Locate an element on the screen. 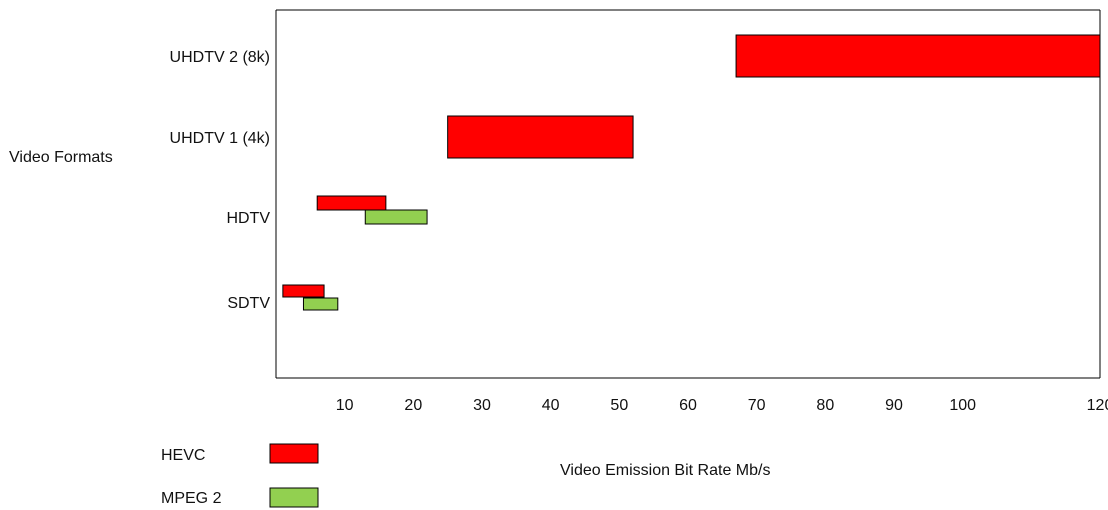 This screenshot has height=510, width=1108. category-label: UHDTV 2 (8k) is located at coordinates (220, 57).